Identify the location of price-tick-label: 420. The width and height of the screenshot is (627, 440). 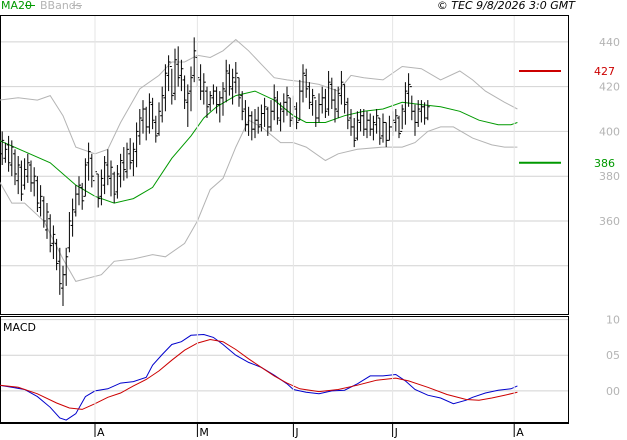
(609, 87).